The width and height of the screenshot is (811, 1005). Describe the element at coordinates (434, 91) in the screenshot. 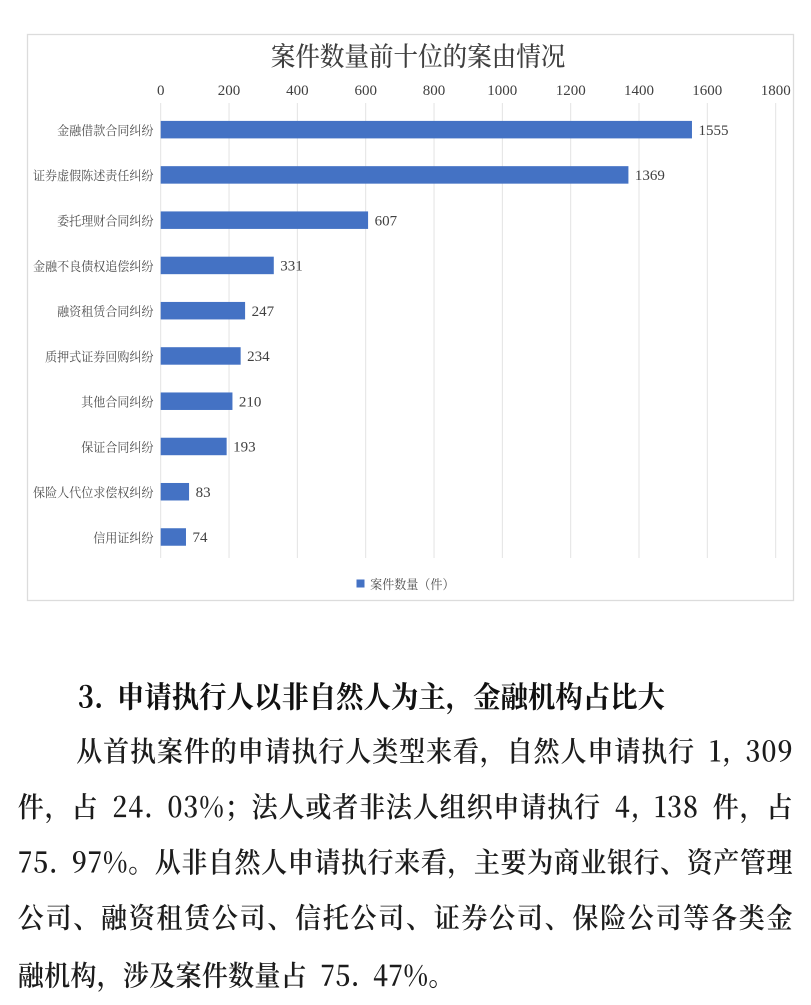

I see `svg-text: 800` at that location.